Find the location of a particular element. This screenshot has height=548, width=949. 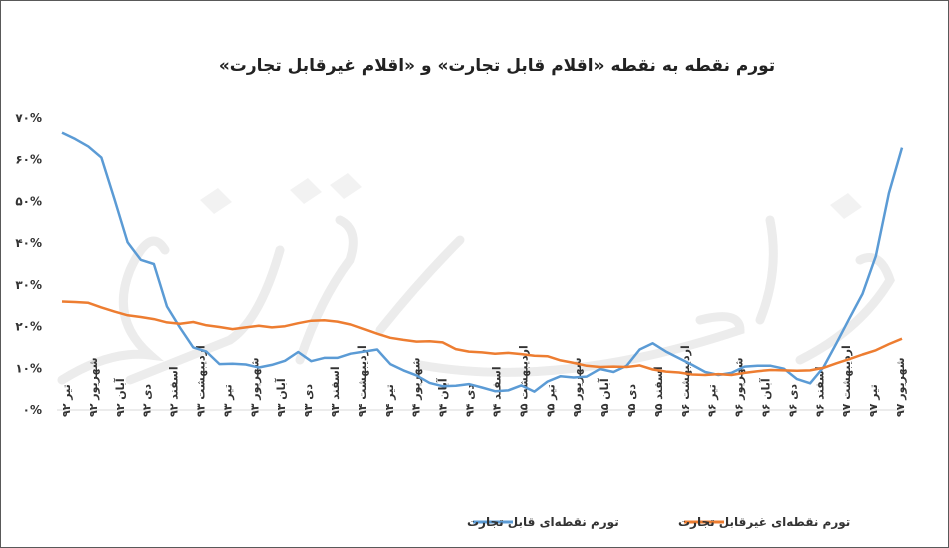

x-tick-label: دی ۹۲ is located at coordinates (147, 400).